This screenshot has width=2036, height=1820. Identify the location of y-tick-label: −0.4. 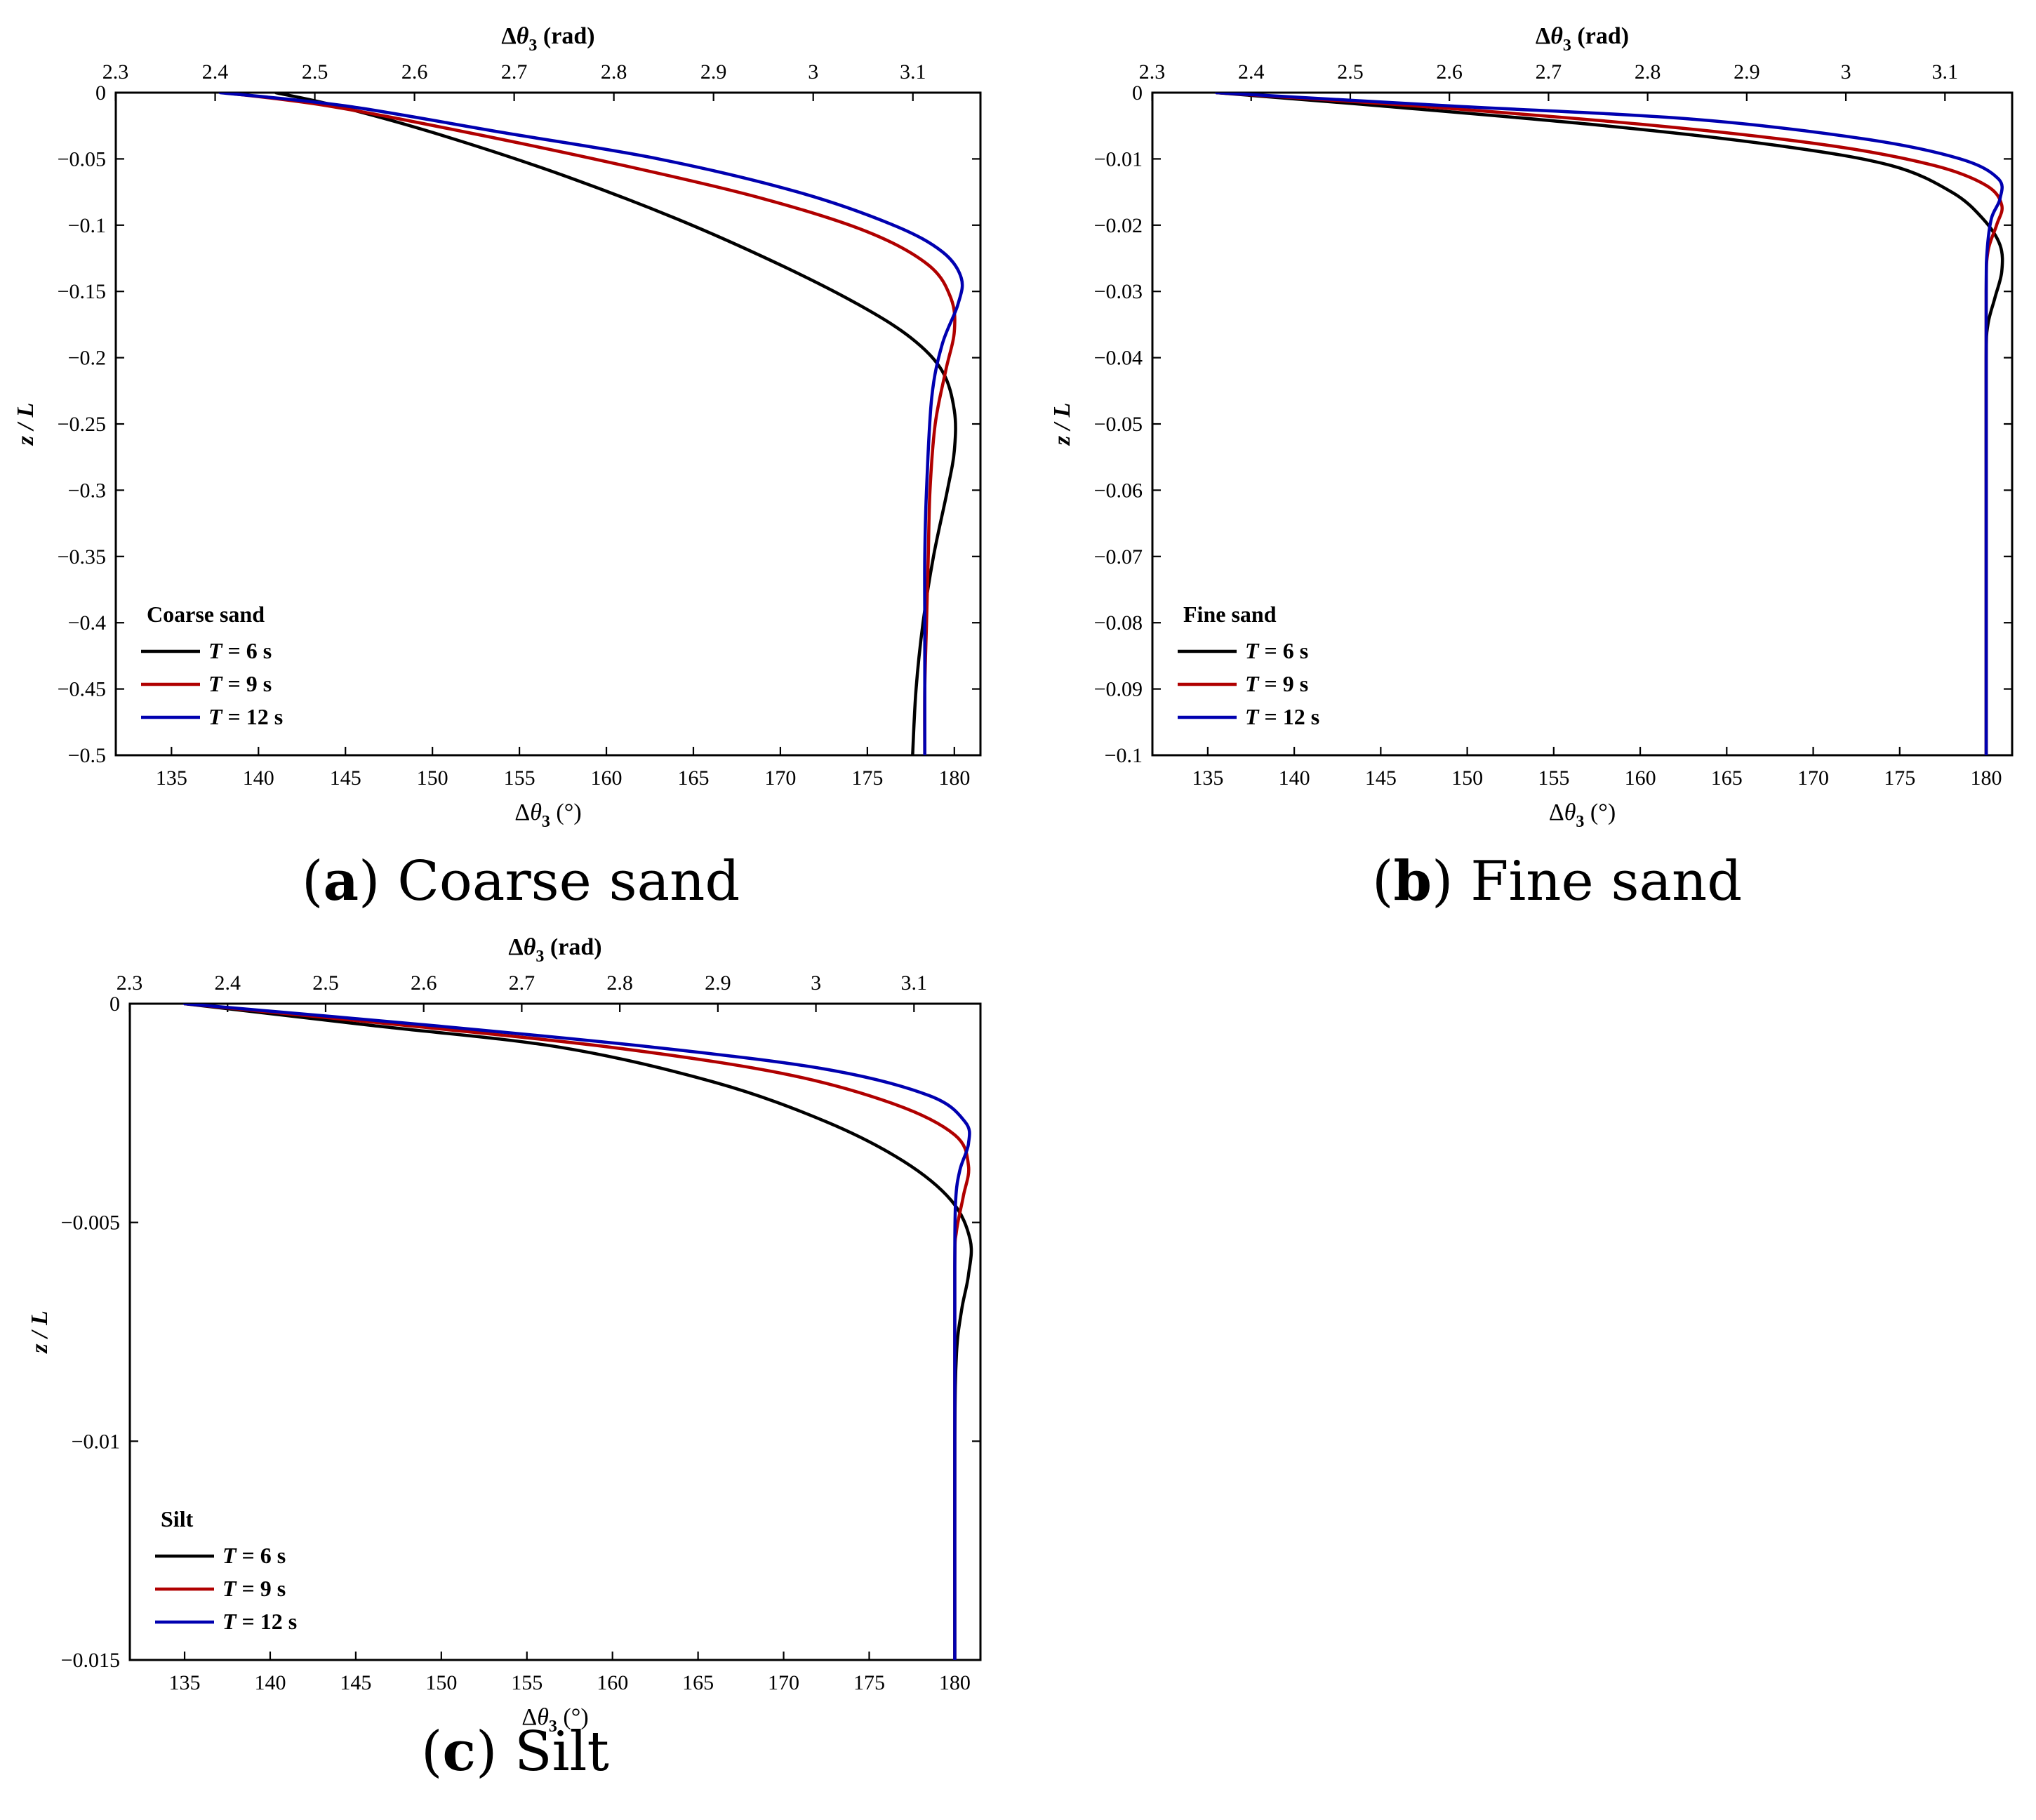
(87, 623).